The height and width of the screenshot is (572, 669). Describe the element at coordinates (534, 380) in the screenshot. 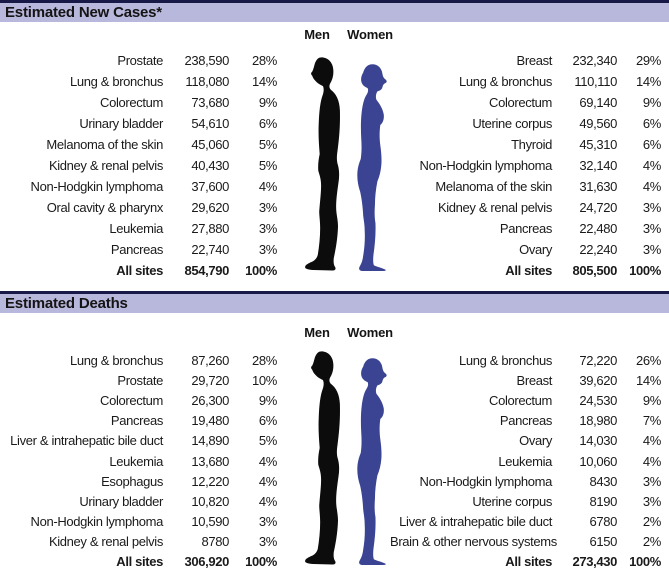

I see `cancer-site-label: Breast` at that location.